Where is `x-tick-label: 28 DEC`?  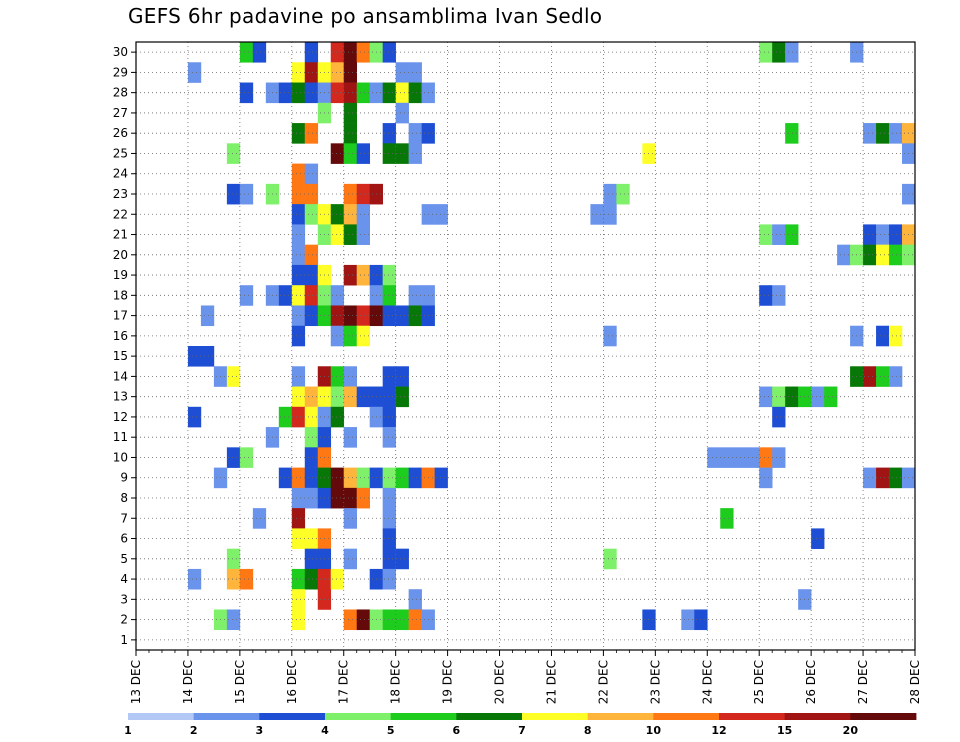
x-tick-label: 28 DEC is located at coordinates (915, 682).